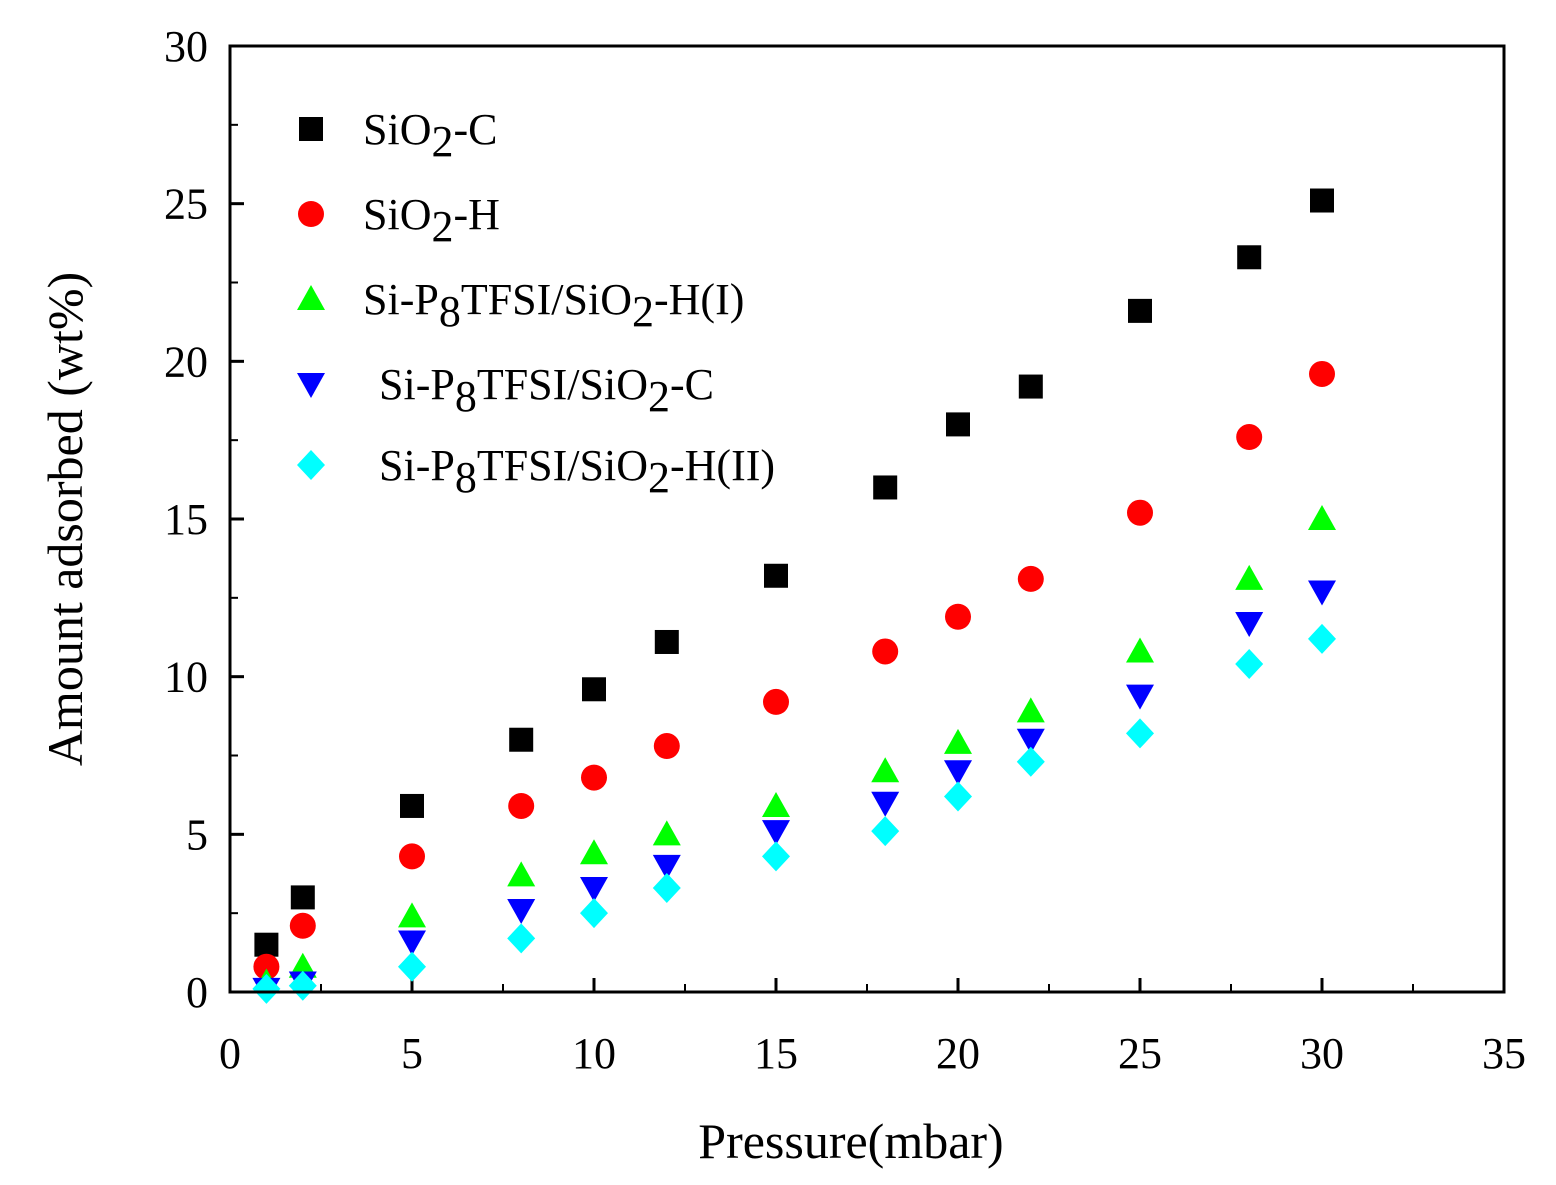  Describe the element at coordinates (65, 519) in the screenshot. I see `y-axis-title: Amount adsorbed (wt%)` at that location.